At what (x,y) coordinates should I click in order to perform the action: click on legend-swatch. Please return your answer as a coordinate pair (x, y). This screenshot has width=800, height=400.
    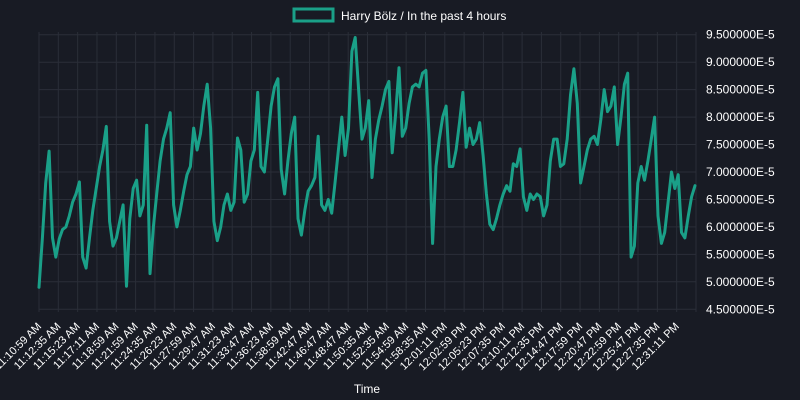
    Looking at the image, I should click on (313, 15).